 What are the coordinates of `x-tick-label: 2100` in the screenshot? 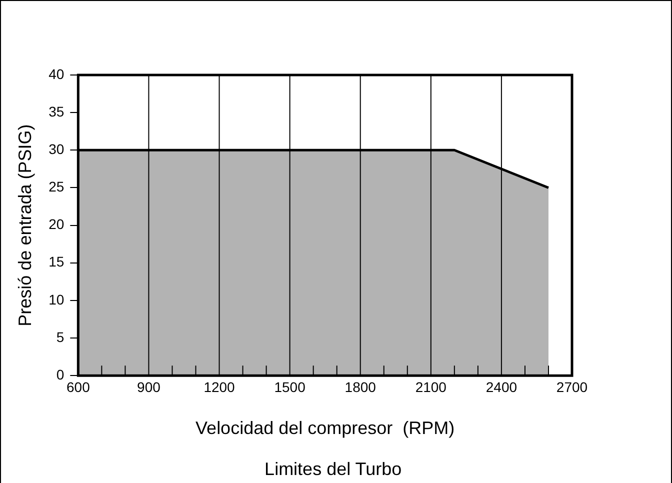 It's located at (431, 386).